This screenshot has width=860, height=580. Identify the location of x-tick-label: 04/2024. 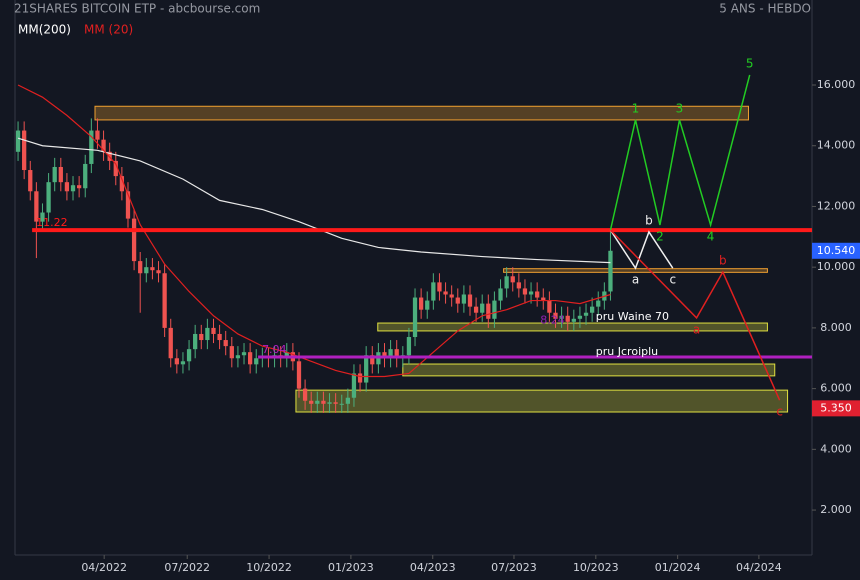
(759, 567).